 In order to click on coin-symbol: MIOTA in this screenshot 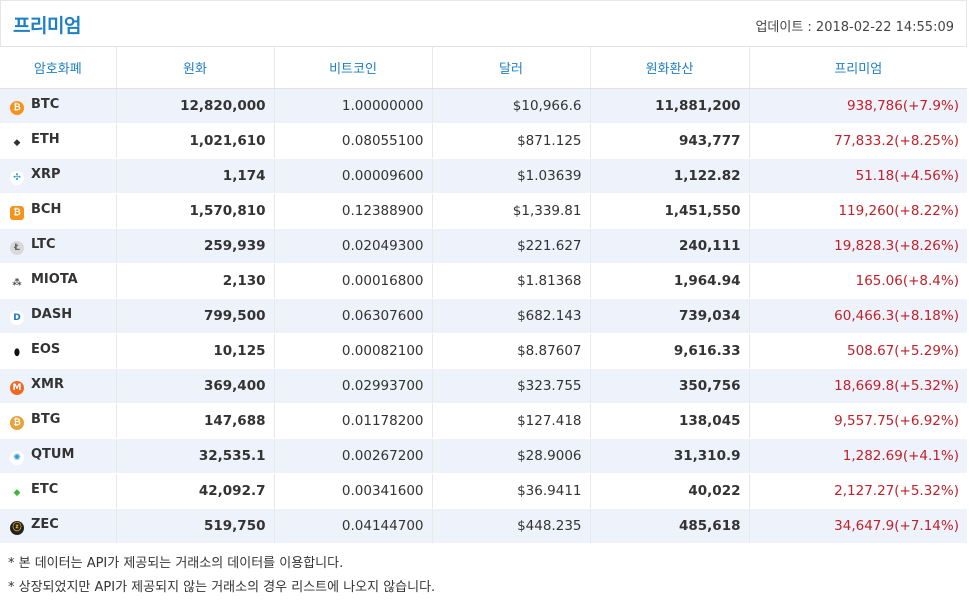, I will do `click(54, 279)`.